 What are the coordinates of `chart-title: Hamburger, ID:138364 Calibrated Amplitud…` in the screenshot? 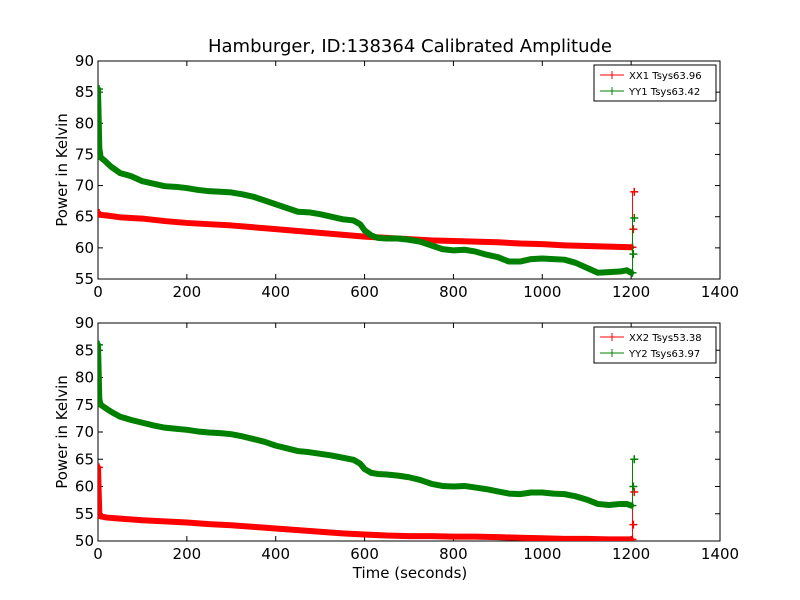 It's located at (410, 46).